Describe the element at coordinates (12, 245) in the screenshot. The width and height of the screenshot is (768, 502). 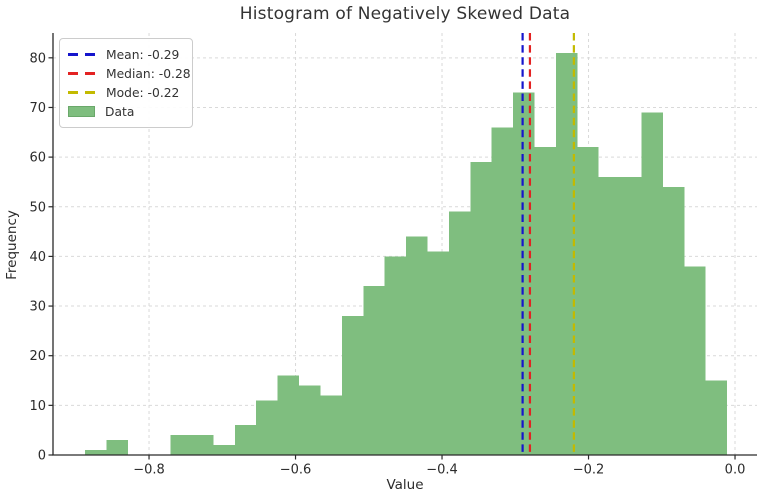
I see `y-axis-label: Frequency` at that location.